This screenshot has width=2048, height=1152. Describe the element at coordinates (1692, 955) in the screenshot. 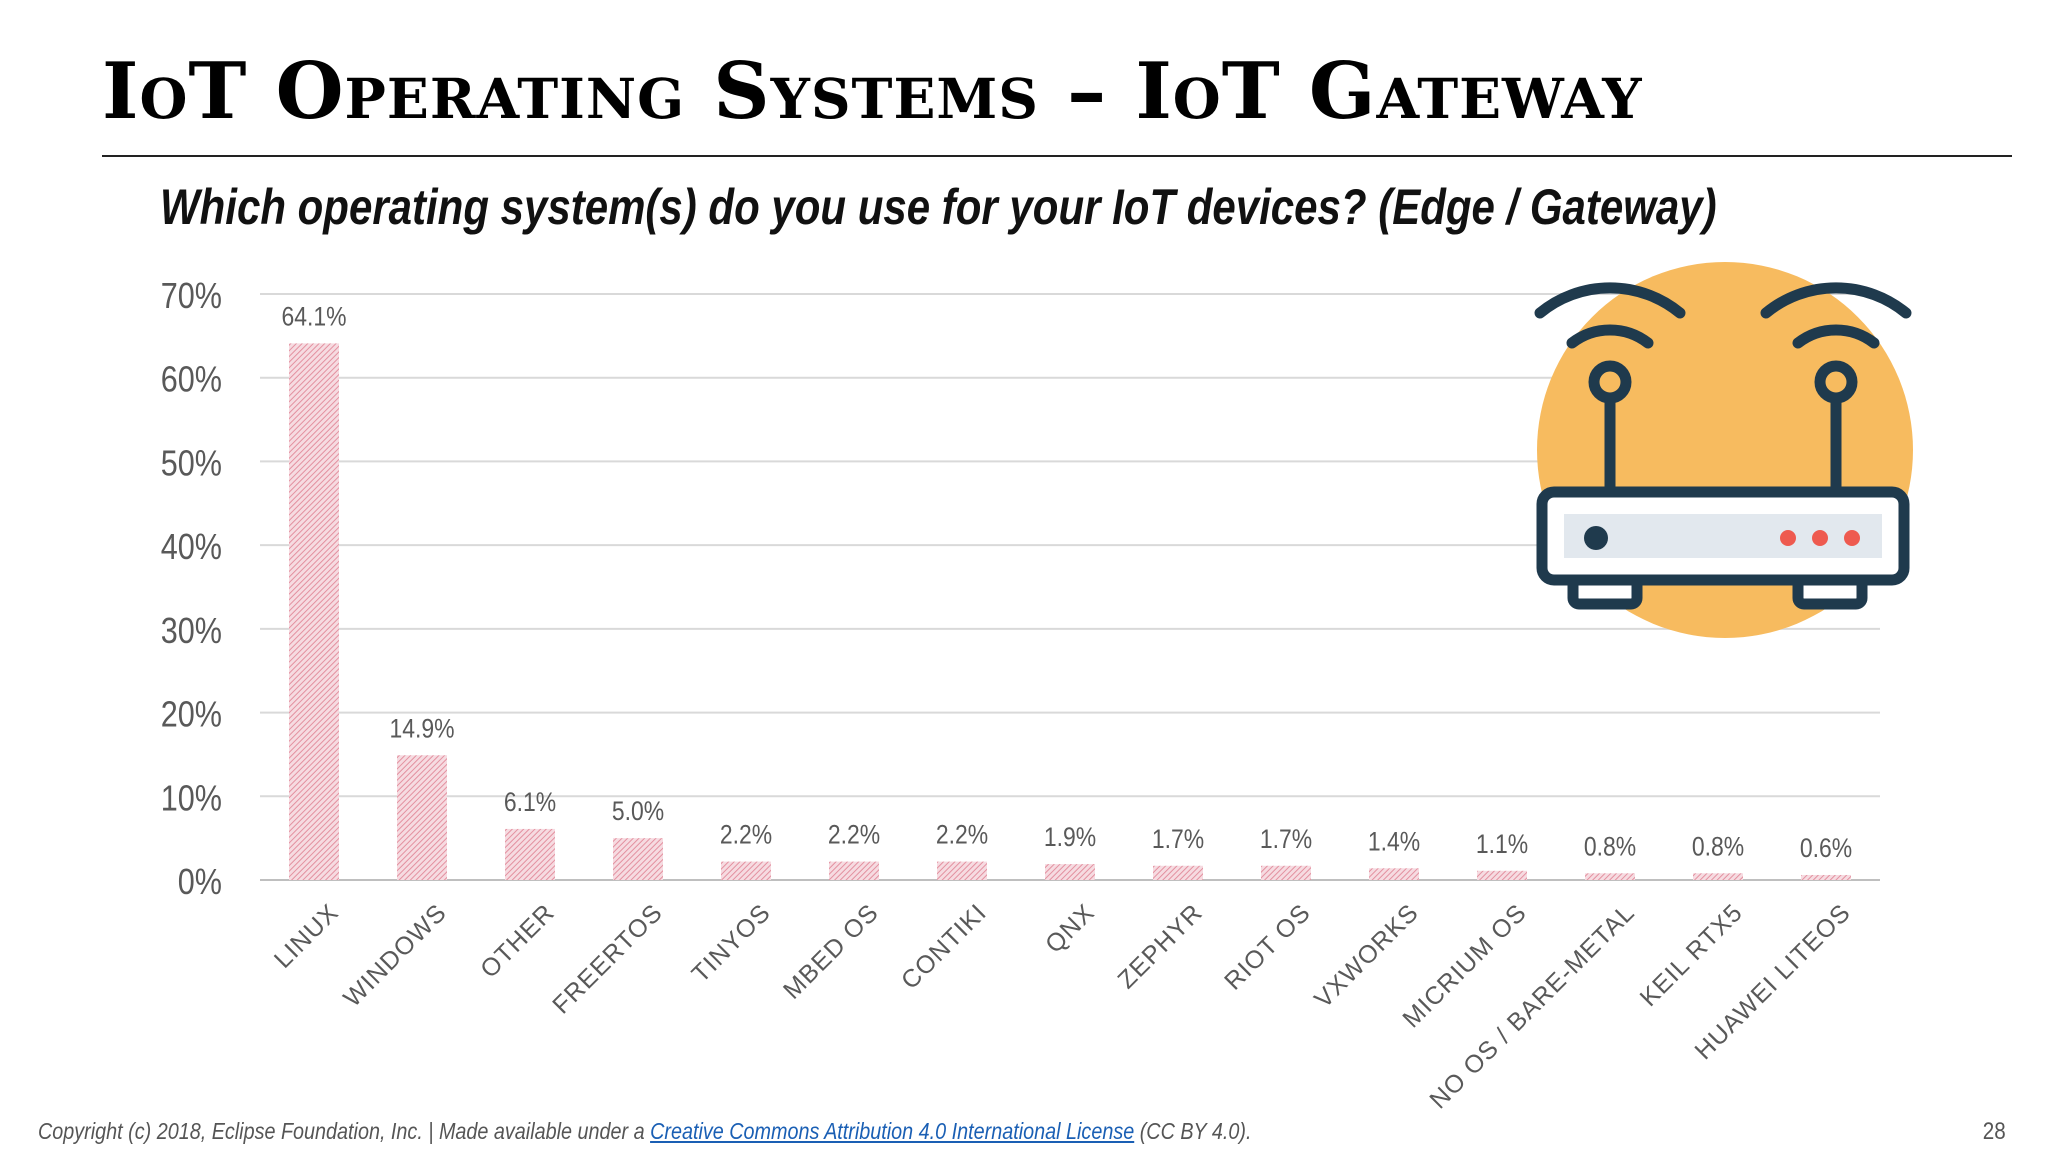

I see `x-tick-label: KEIL RTX5` at that location.